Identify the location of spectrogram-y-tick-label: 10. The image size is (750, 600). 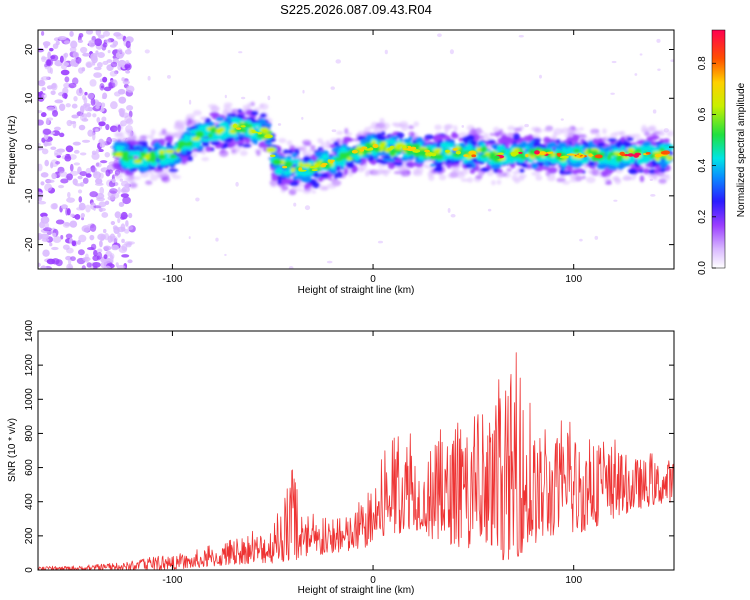
(29, 98).